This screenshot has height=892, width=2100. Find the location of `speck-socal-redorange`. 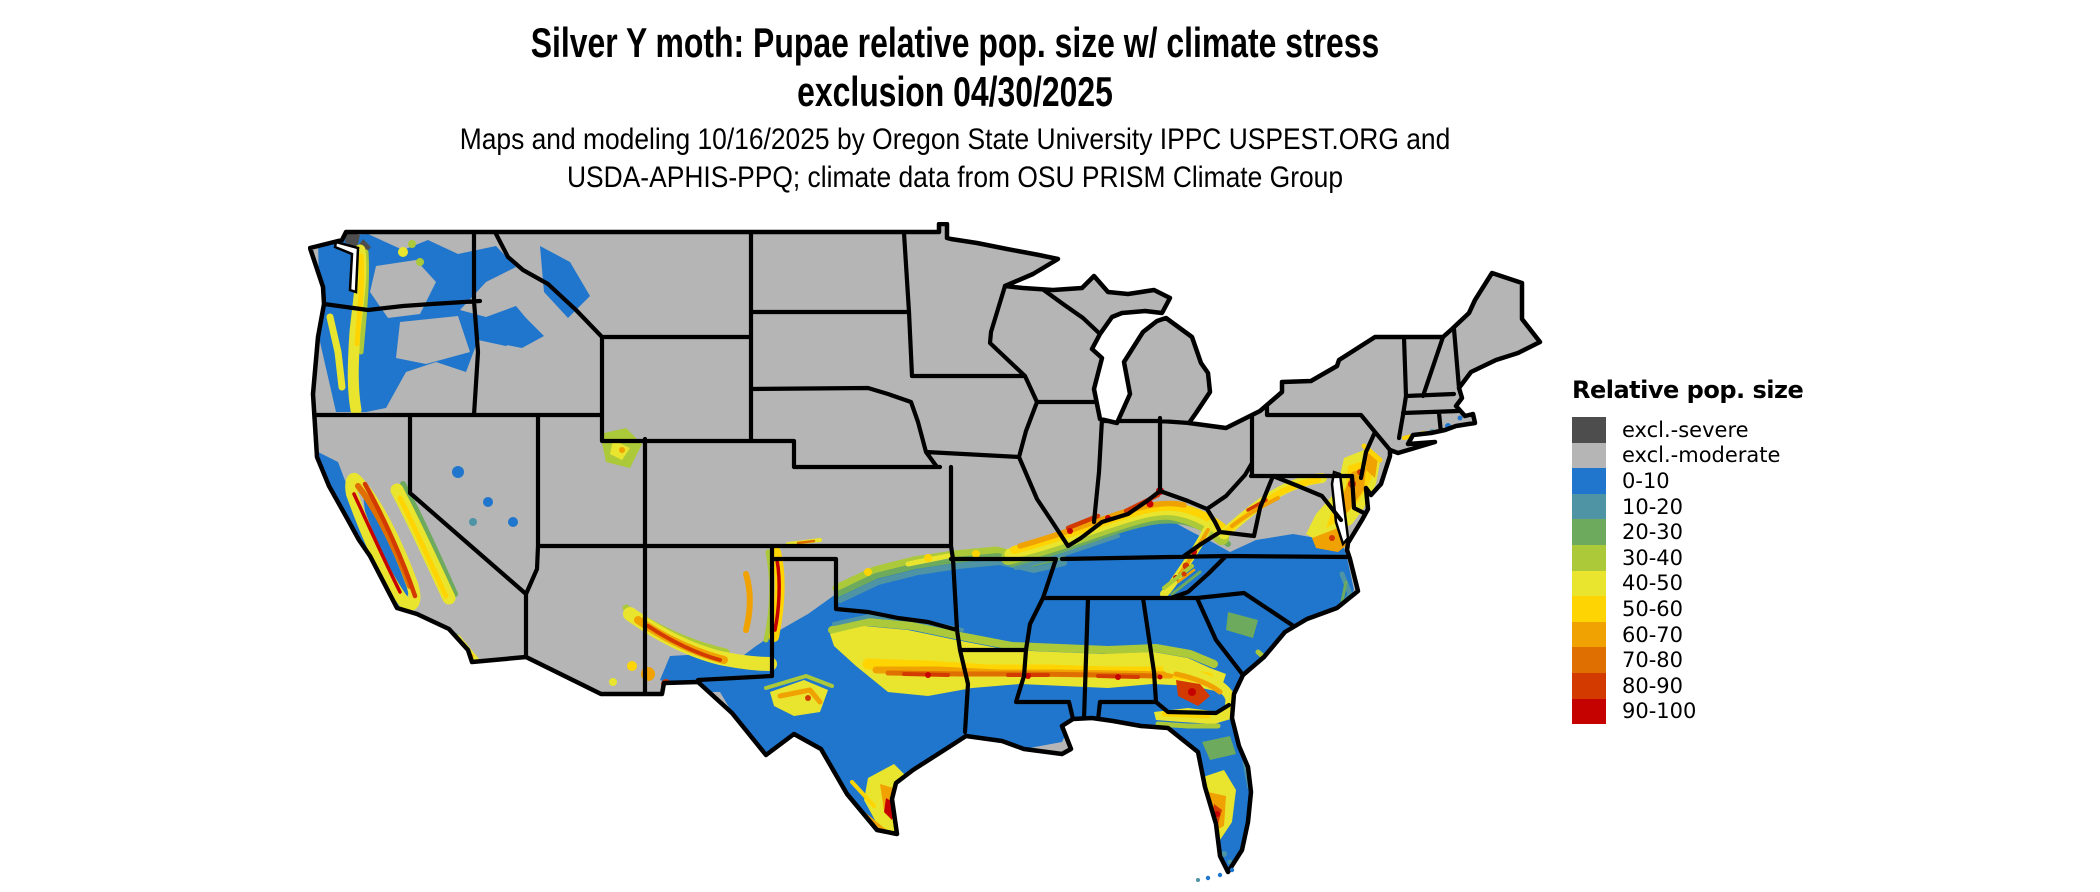

speck-socal-redorange is located at coordinates (458, 650).